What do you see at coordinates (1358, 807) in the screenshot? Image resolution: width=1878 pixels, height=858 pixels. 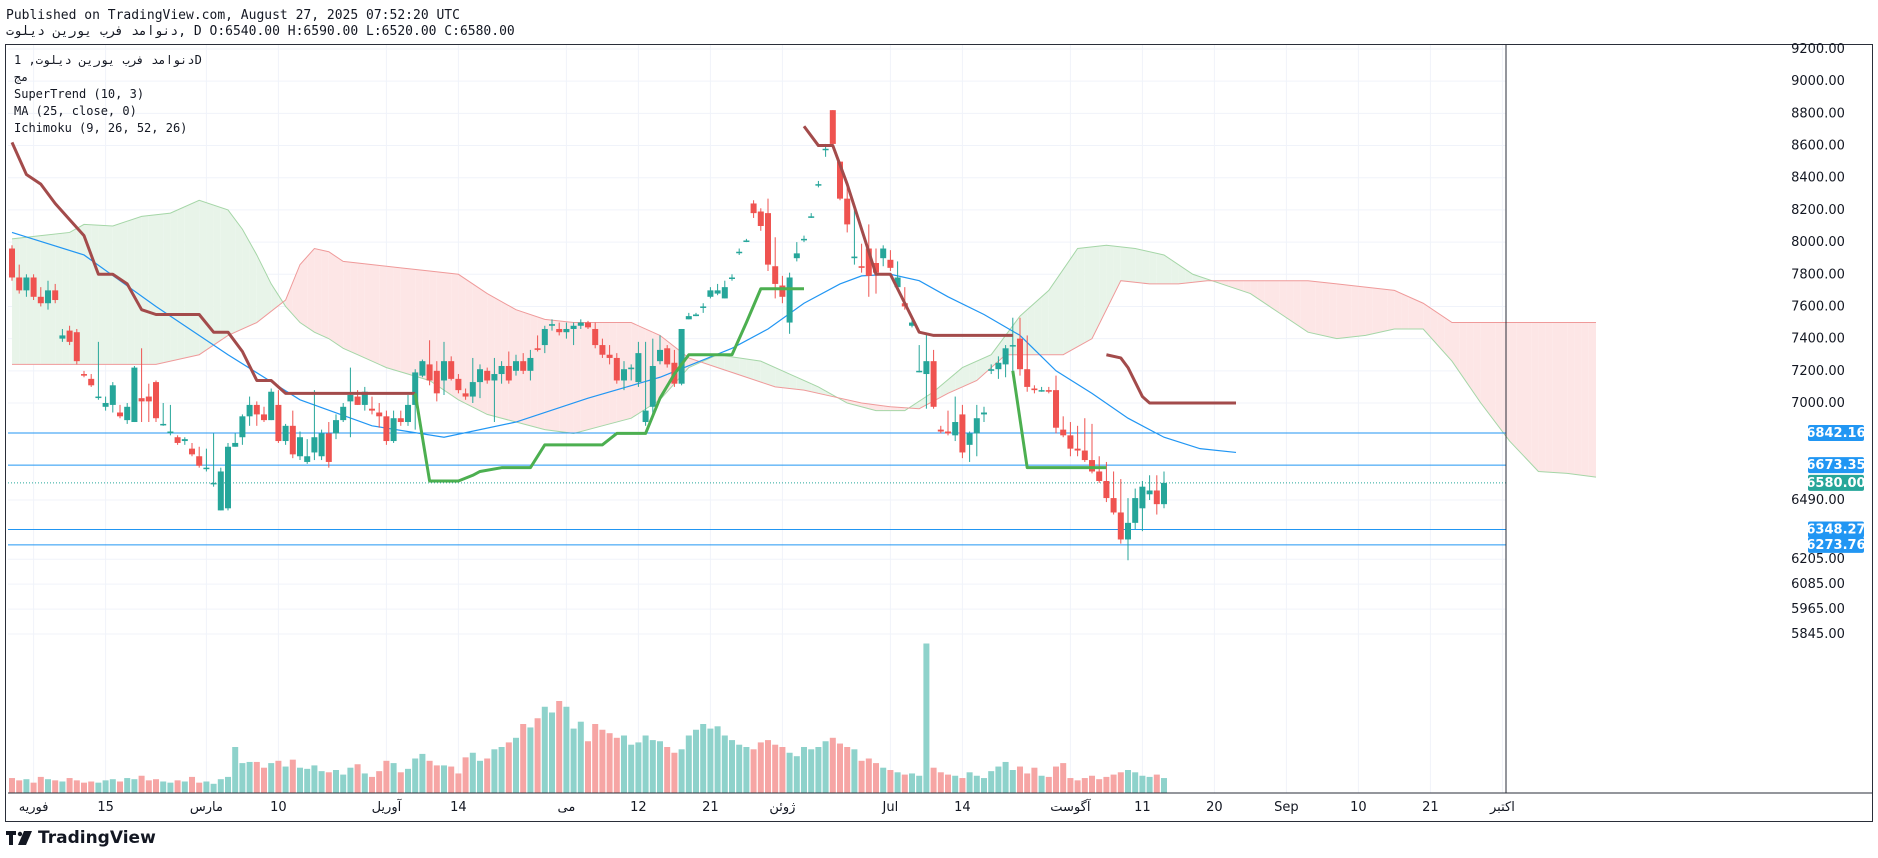 I see `time-tick-label: 10` at bounding box center [1358, 807].